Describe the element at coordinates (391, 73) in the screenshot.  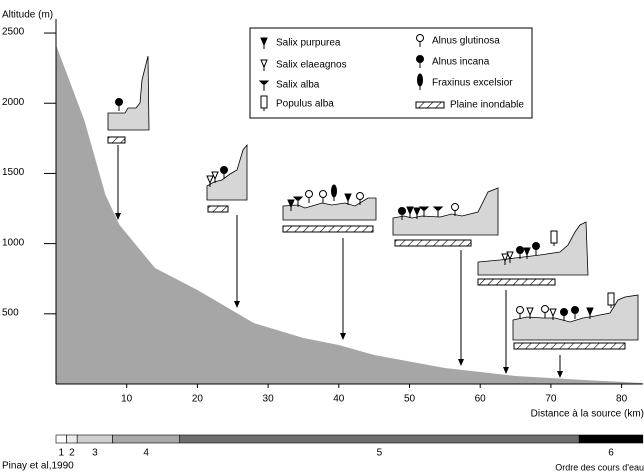
I see `legend-box` at that location.